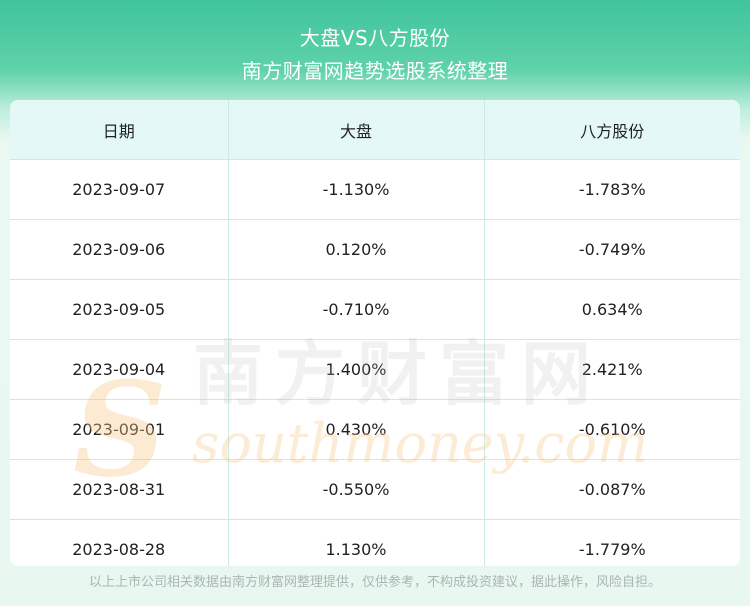 This screenshot has height=606, width=750. Describe the element at coordinates (356, 369) in the screenshot. I see `market-change-cell: 1.400%` at that location.